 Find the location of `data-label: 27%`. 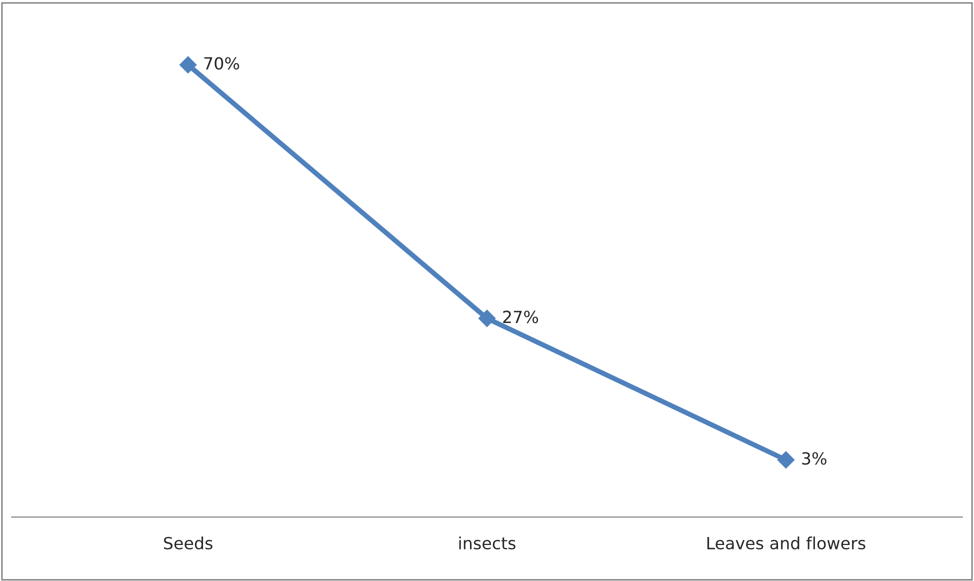

data-label: 27% is located at coordinates (520, 317).